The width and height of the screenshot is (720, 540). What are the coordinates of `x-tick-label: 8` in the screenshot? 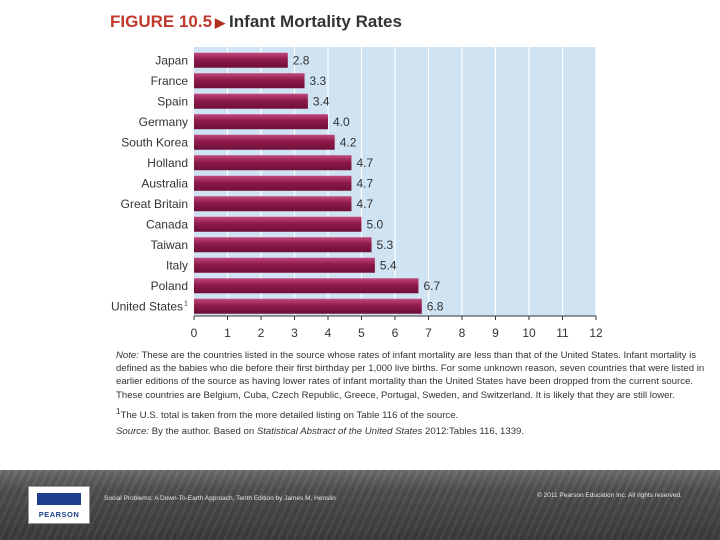 It's located at (462, 333).